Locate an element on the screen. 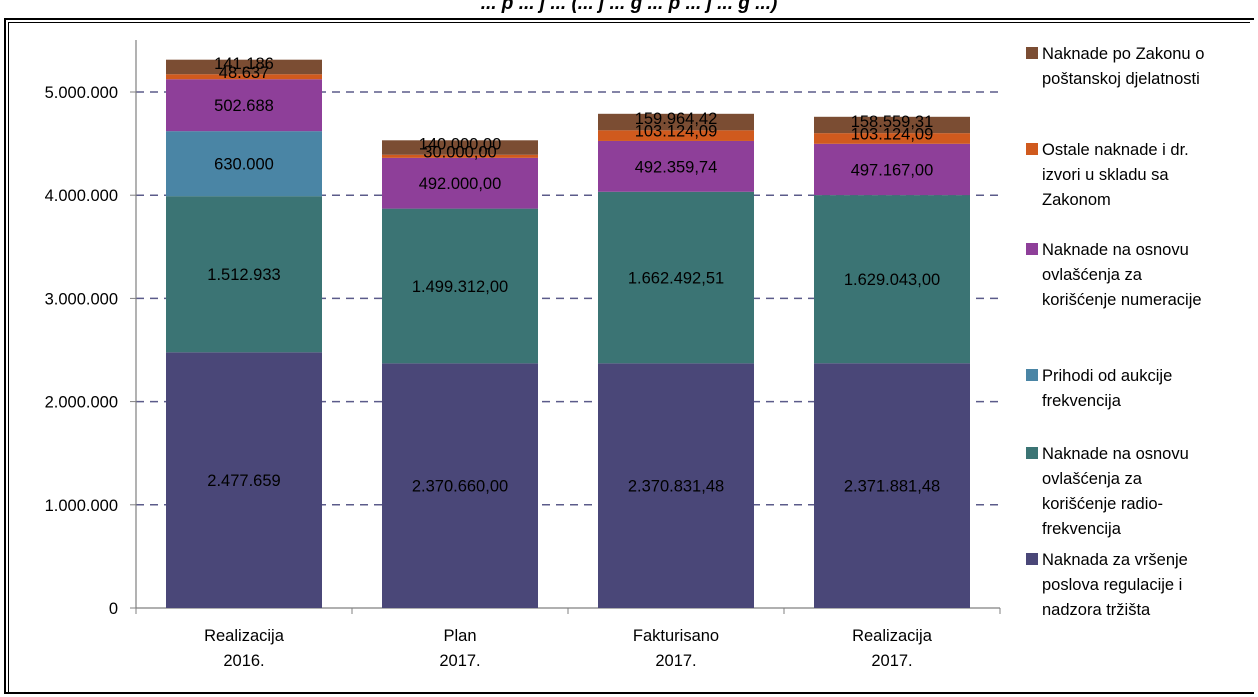 The width and height of the screenshot is (1258, 697). data-label: 2.370.660,00 is located at coordinates (460, 487).